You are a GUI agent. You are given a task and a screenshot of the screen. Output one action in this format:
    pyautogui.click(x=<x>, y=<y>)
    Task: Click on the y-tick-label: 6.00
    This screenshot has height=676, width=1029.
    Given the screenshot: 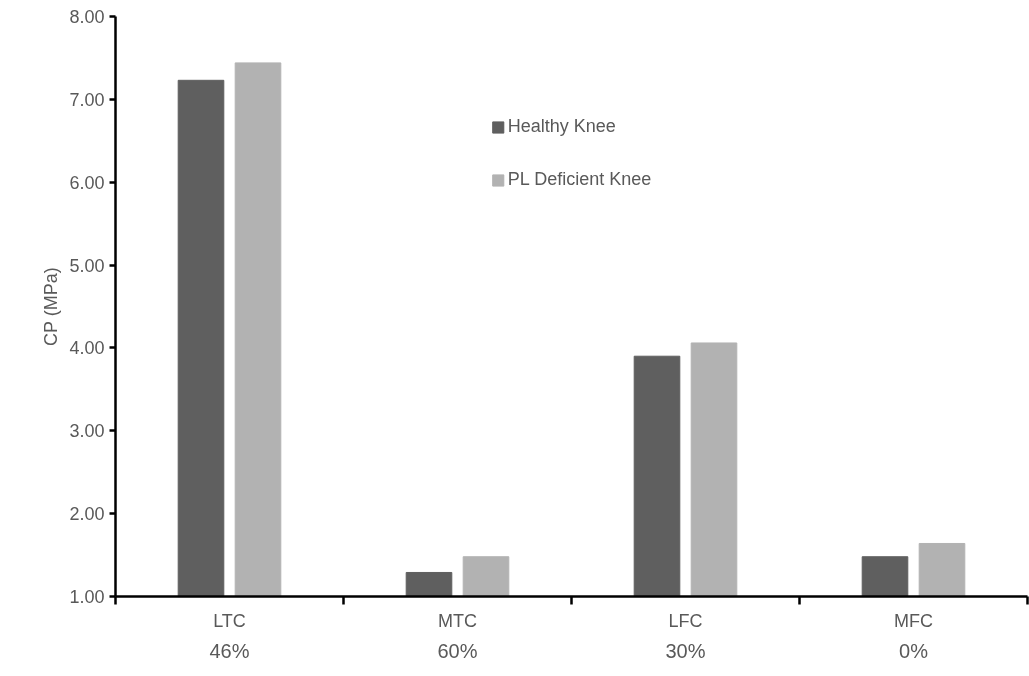 What is the action you would take?
    pyautogui.click(x=87, y=182)
    